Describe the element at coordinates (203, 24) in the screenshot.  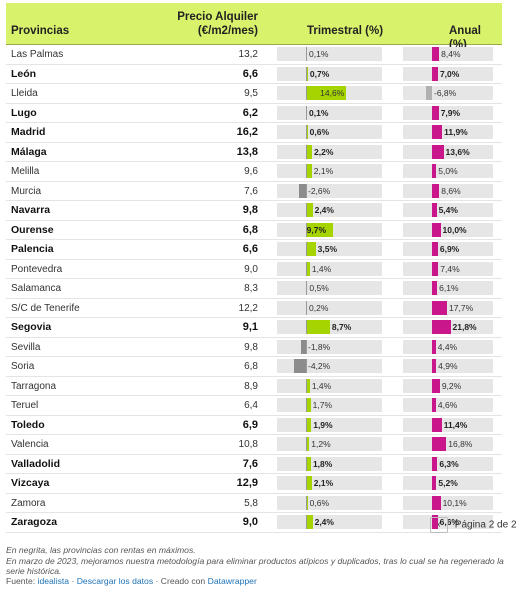
I see `column-header-precio: Precio Alquiler (€/m2/mes)` at that location.